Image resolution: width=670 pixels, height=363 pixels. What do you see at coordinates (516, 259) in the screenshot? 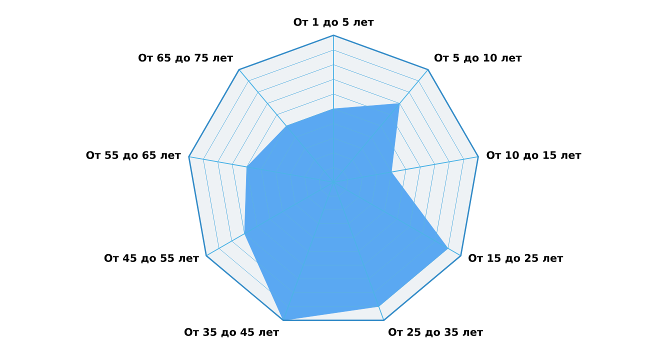
I see `spoke-label: От 15 до 25 лет` at bounding box center [516, 259].